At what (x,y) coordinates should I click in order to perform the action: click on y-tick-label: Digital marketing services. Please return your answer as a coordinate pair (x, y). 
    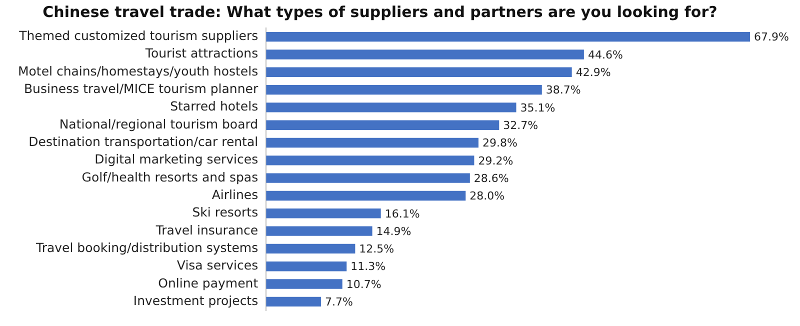
    Looking at the image, I should click on (176, 159).